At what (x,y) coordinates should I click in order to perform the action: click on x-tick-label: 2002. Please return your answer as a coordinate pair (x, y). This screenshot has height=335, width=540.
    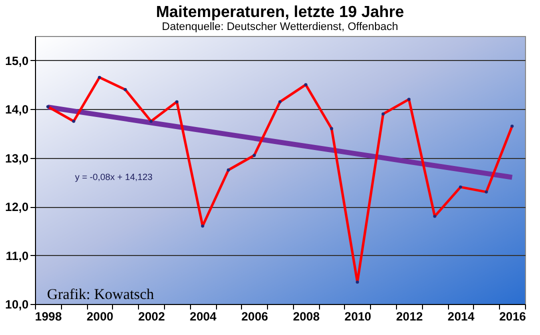
    Looking at the image, I should click on (152, 317).